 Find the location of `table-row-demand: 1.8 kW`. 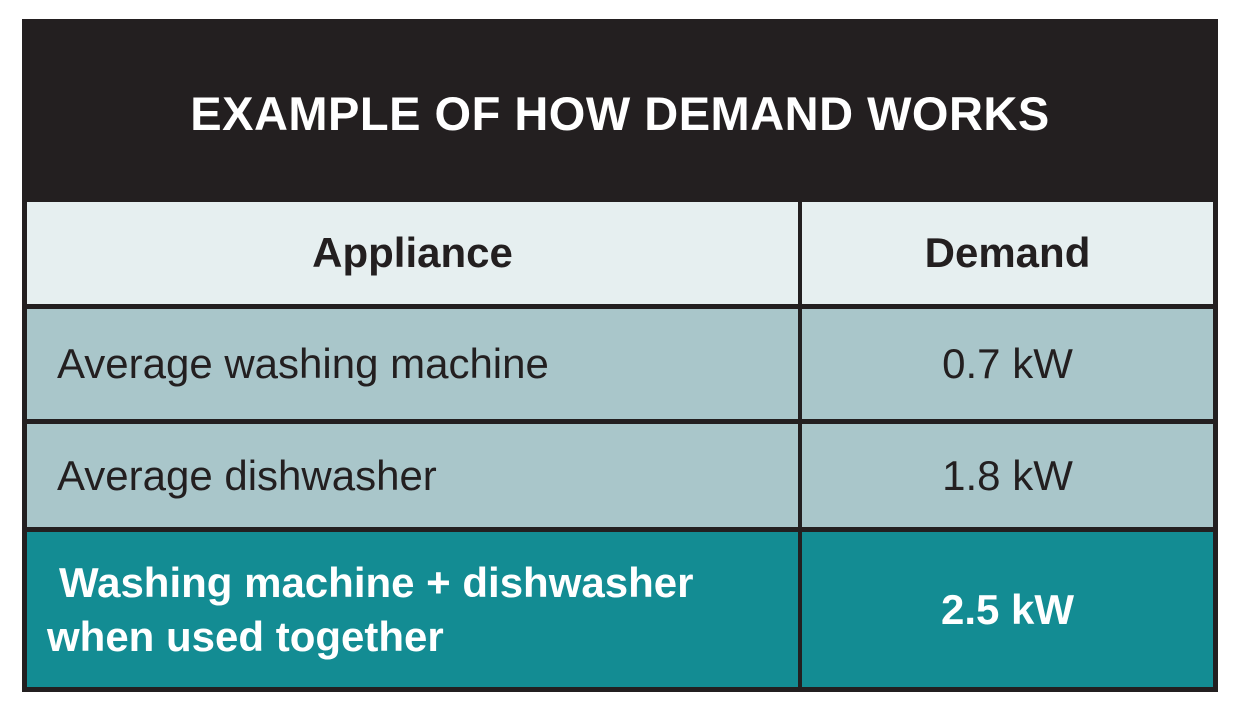

table-row-demand: 1.8 kW is located at coordinates (1007, 475).